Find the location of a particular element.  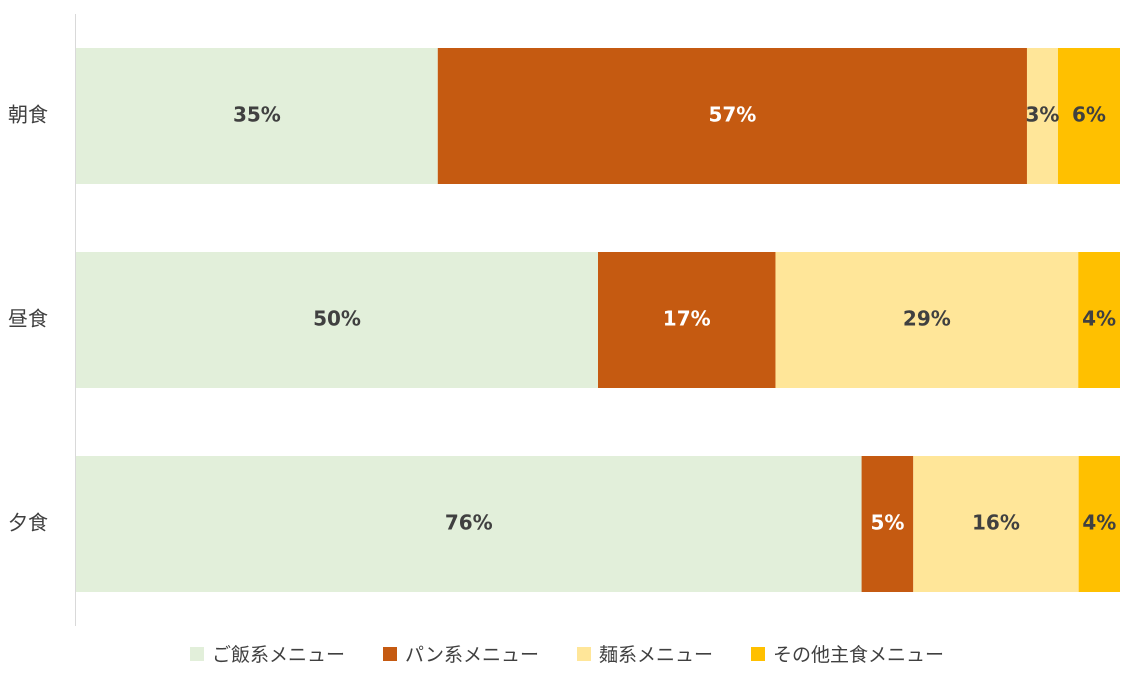

data-label: 3% is located at coordinates (1042, 115).